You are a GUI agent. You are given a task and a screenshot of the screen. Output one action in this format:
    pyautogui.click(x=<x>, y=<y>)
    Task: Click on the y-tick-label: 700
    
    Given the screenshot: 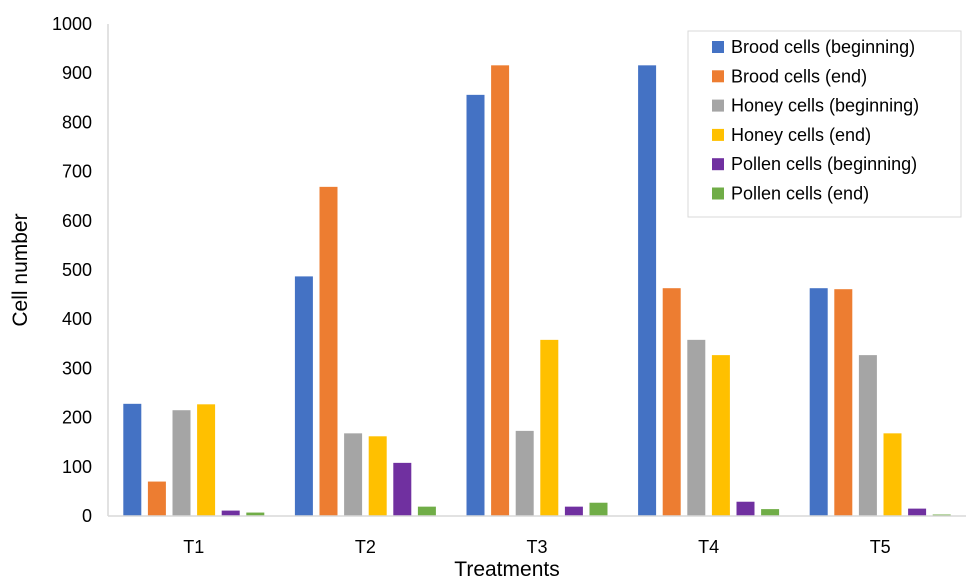 What is the action you would take?
    pyautogui.click(x=77, y=172)
    